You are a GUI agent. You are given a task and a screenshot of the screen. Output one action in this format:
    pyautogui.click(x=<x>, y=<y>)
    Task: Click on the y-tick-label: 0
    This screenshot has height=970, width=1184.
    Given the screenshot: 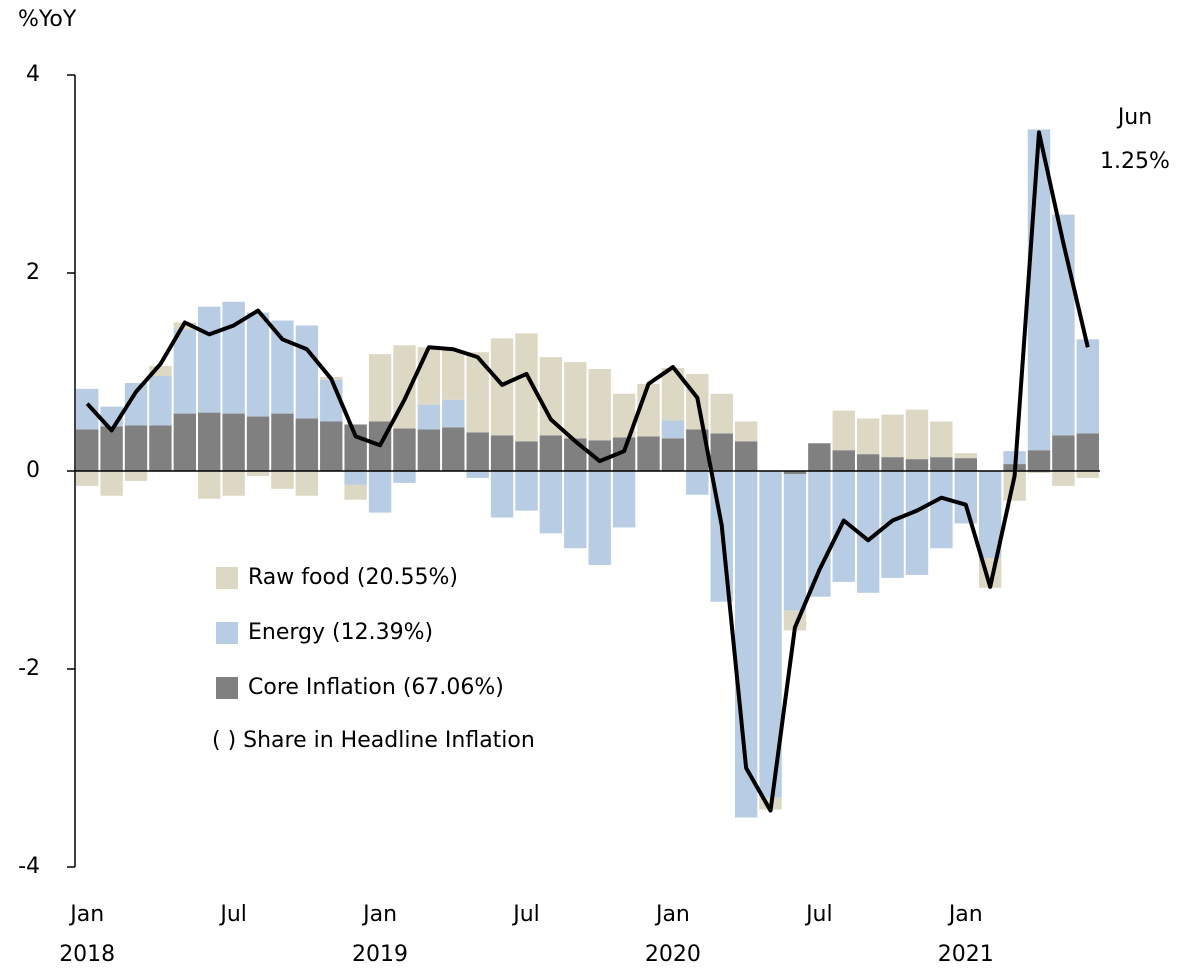 What is the action you would take?
    pyautogui.click(x=33, y=470)
    